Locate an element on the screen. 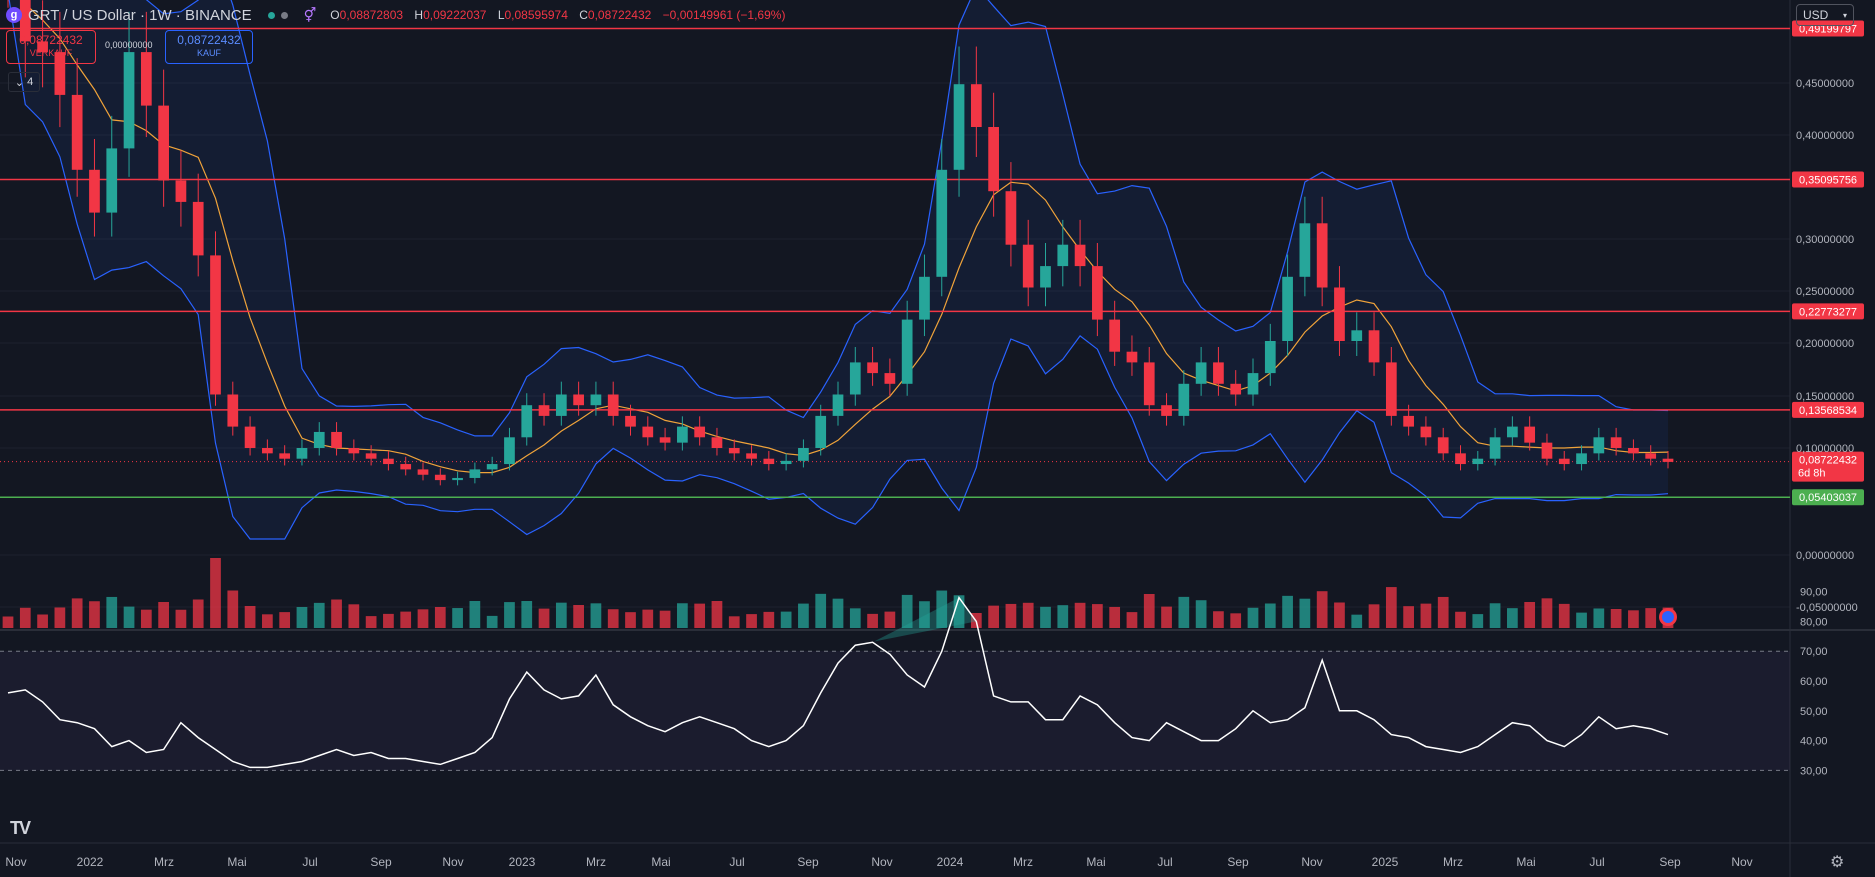  indicators-toggle: ⌄ 4 is located at coordinates (24, 82).